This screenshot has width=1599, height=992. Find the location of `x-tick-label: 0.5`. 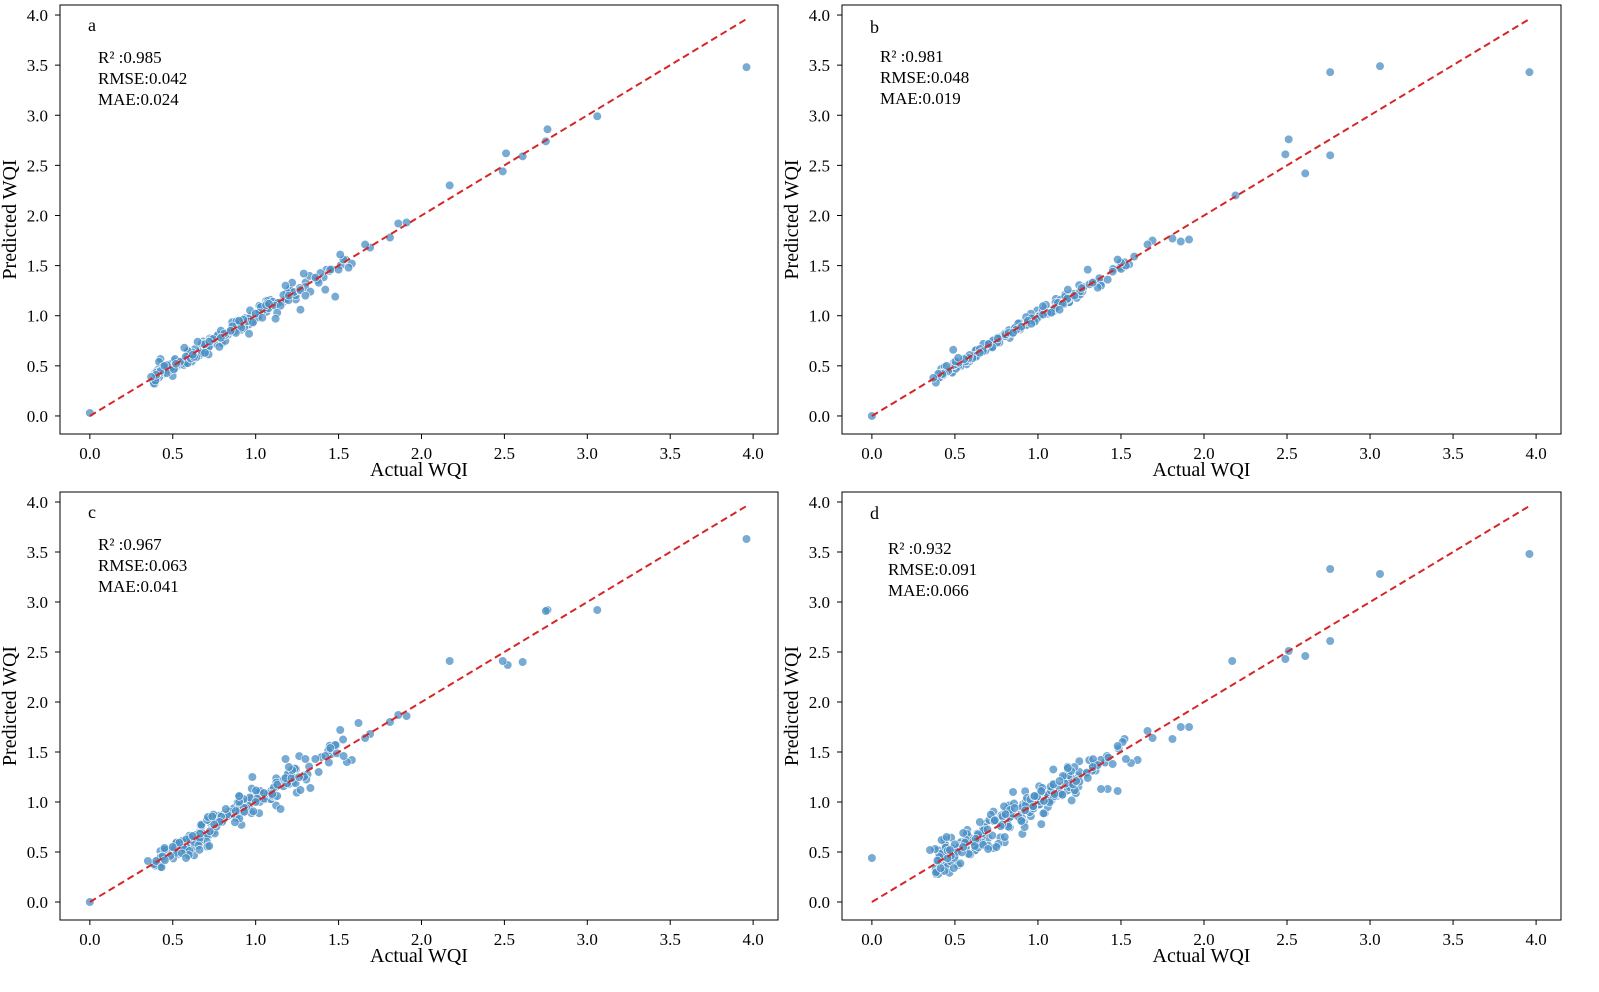

x-tick-label: 0.5 is located at coordinates (954, 453).